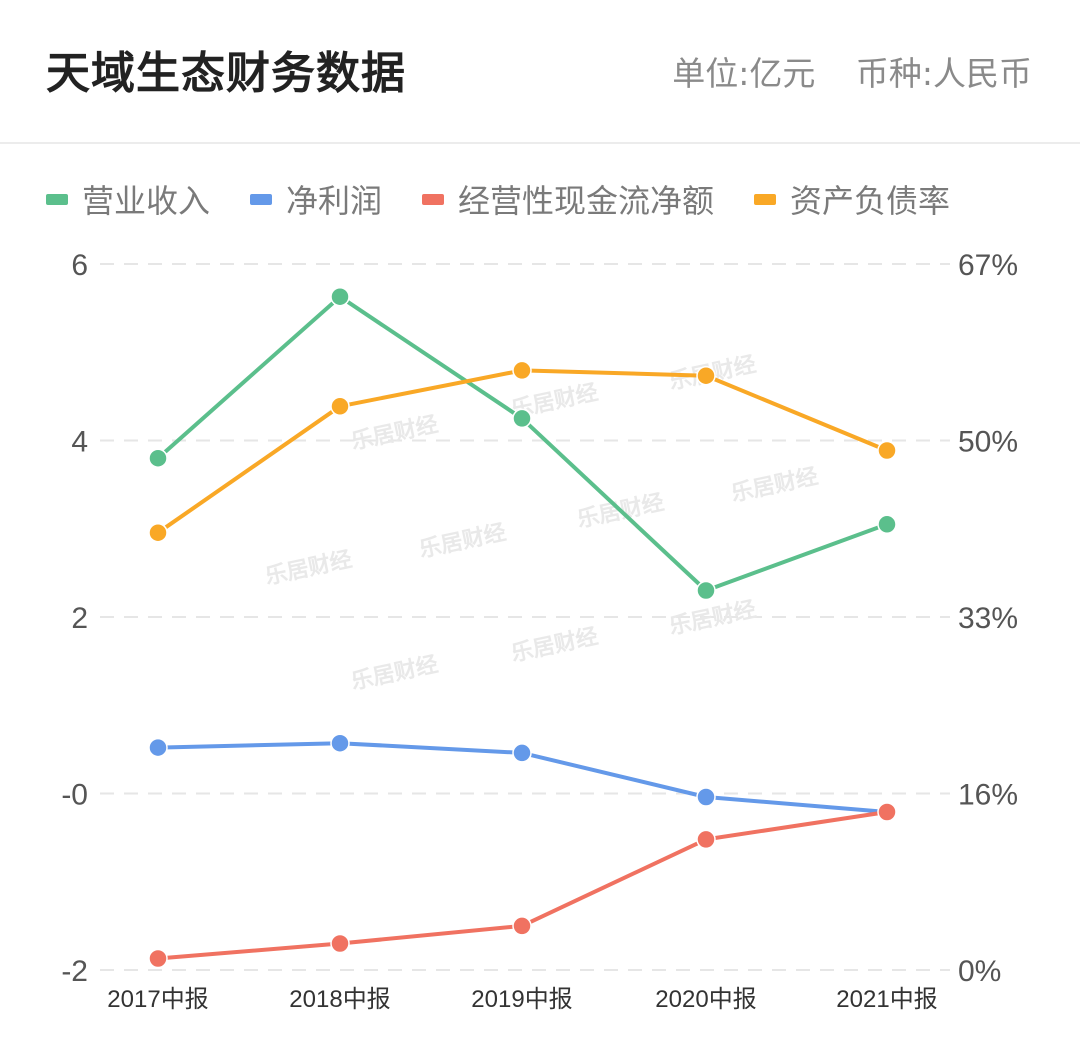  Describe the element at coordinates (157, 999) in the screenshot. I see `x-axis-tick: 2017中报` at that location.